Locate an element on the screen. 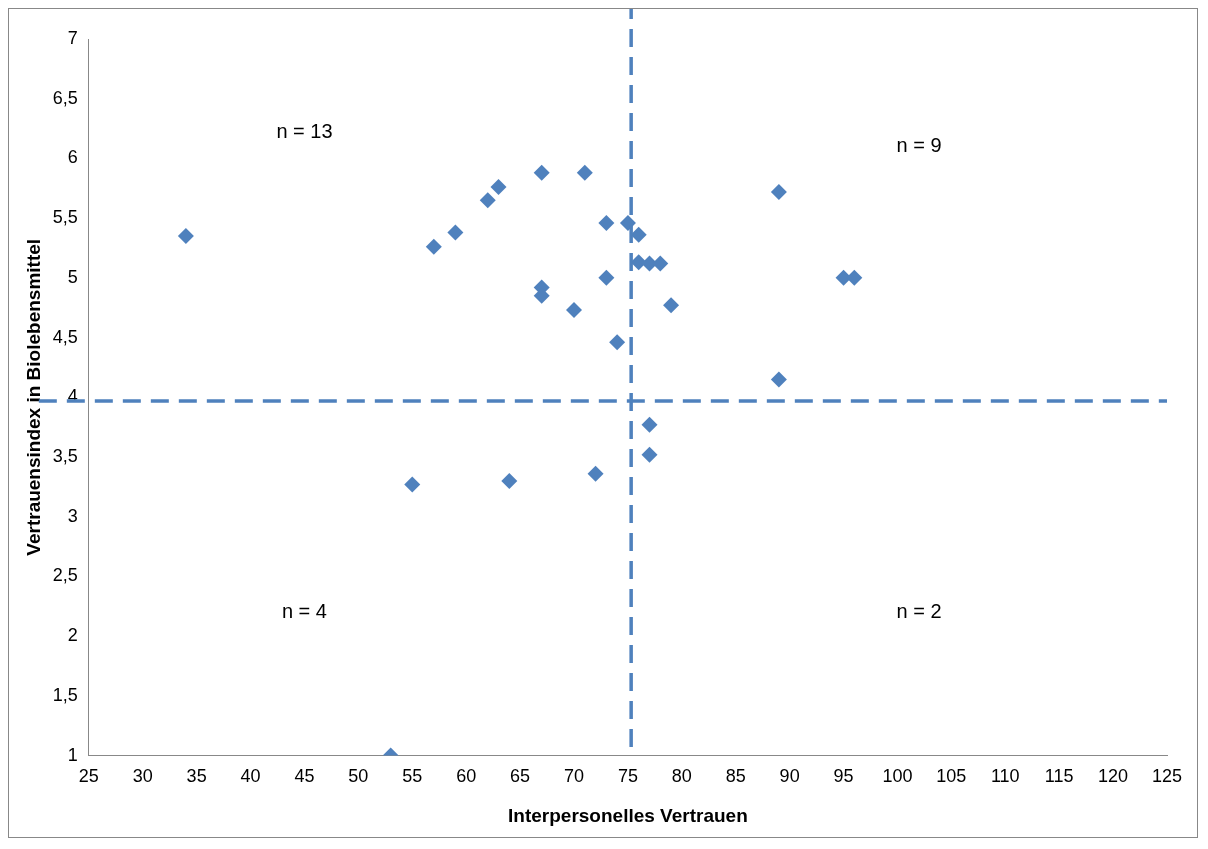 This screenshot has height=849, width=1208. x-axis-title: Interpersonelles Vertrauen is located at coordinates (628, 815).